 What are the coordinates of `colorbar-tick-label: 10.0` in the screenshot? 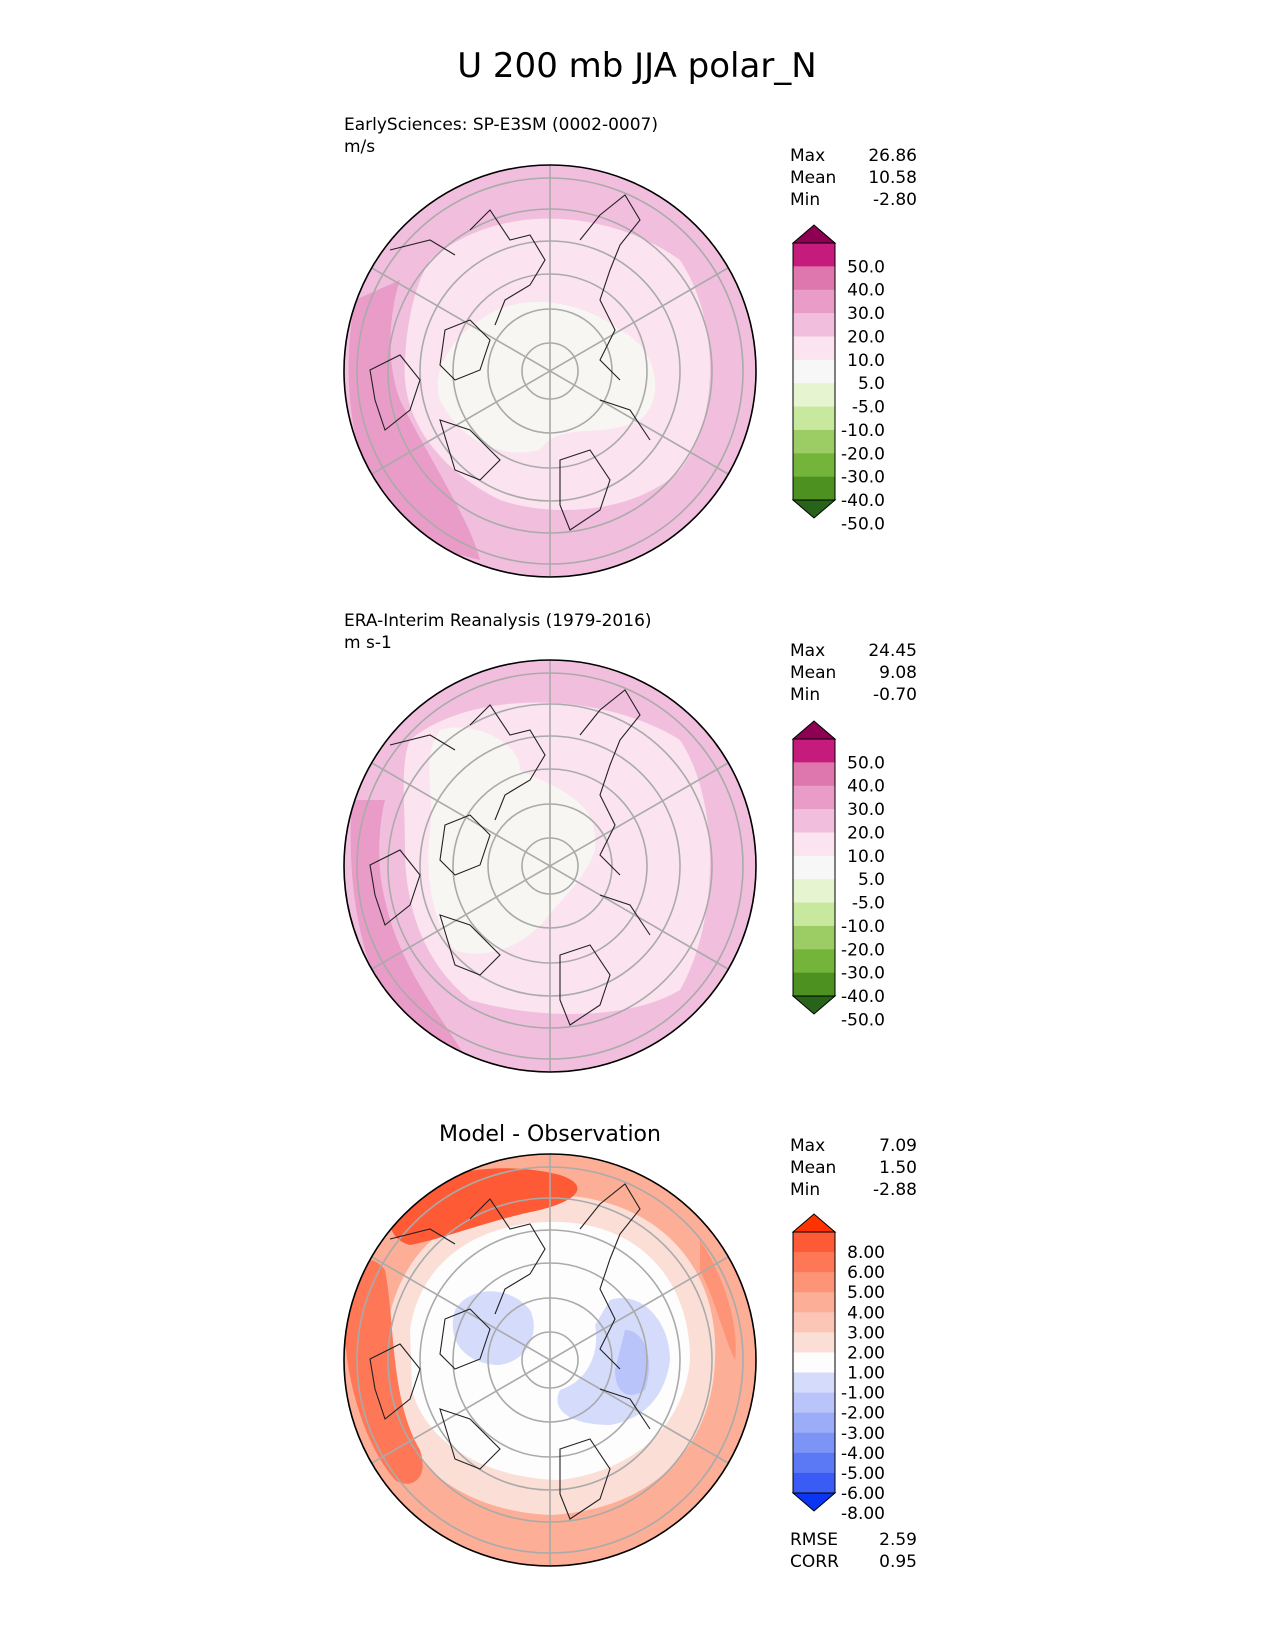 It's located at (866, 857).